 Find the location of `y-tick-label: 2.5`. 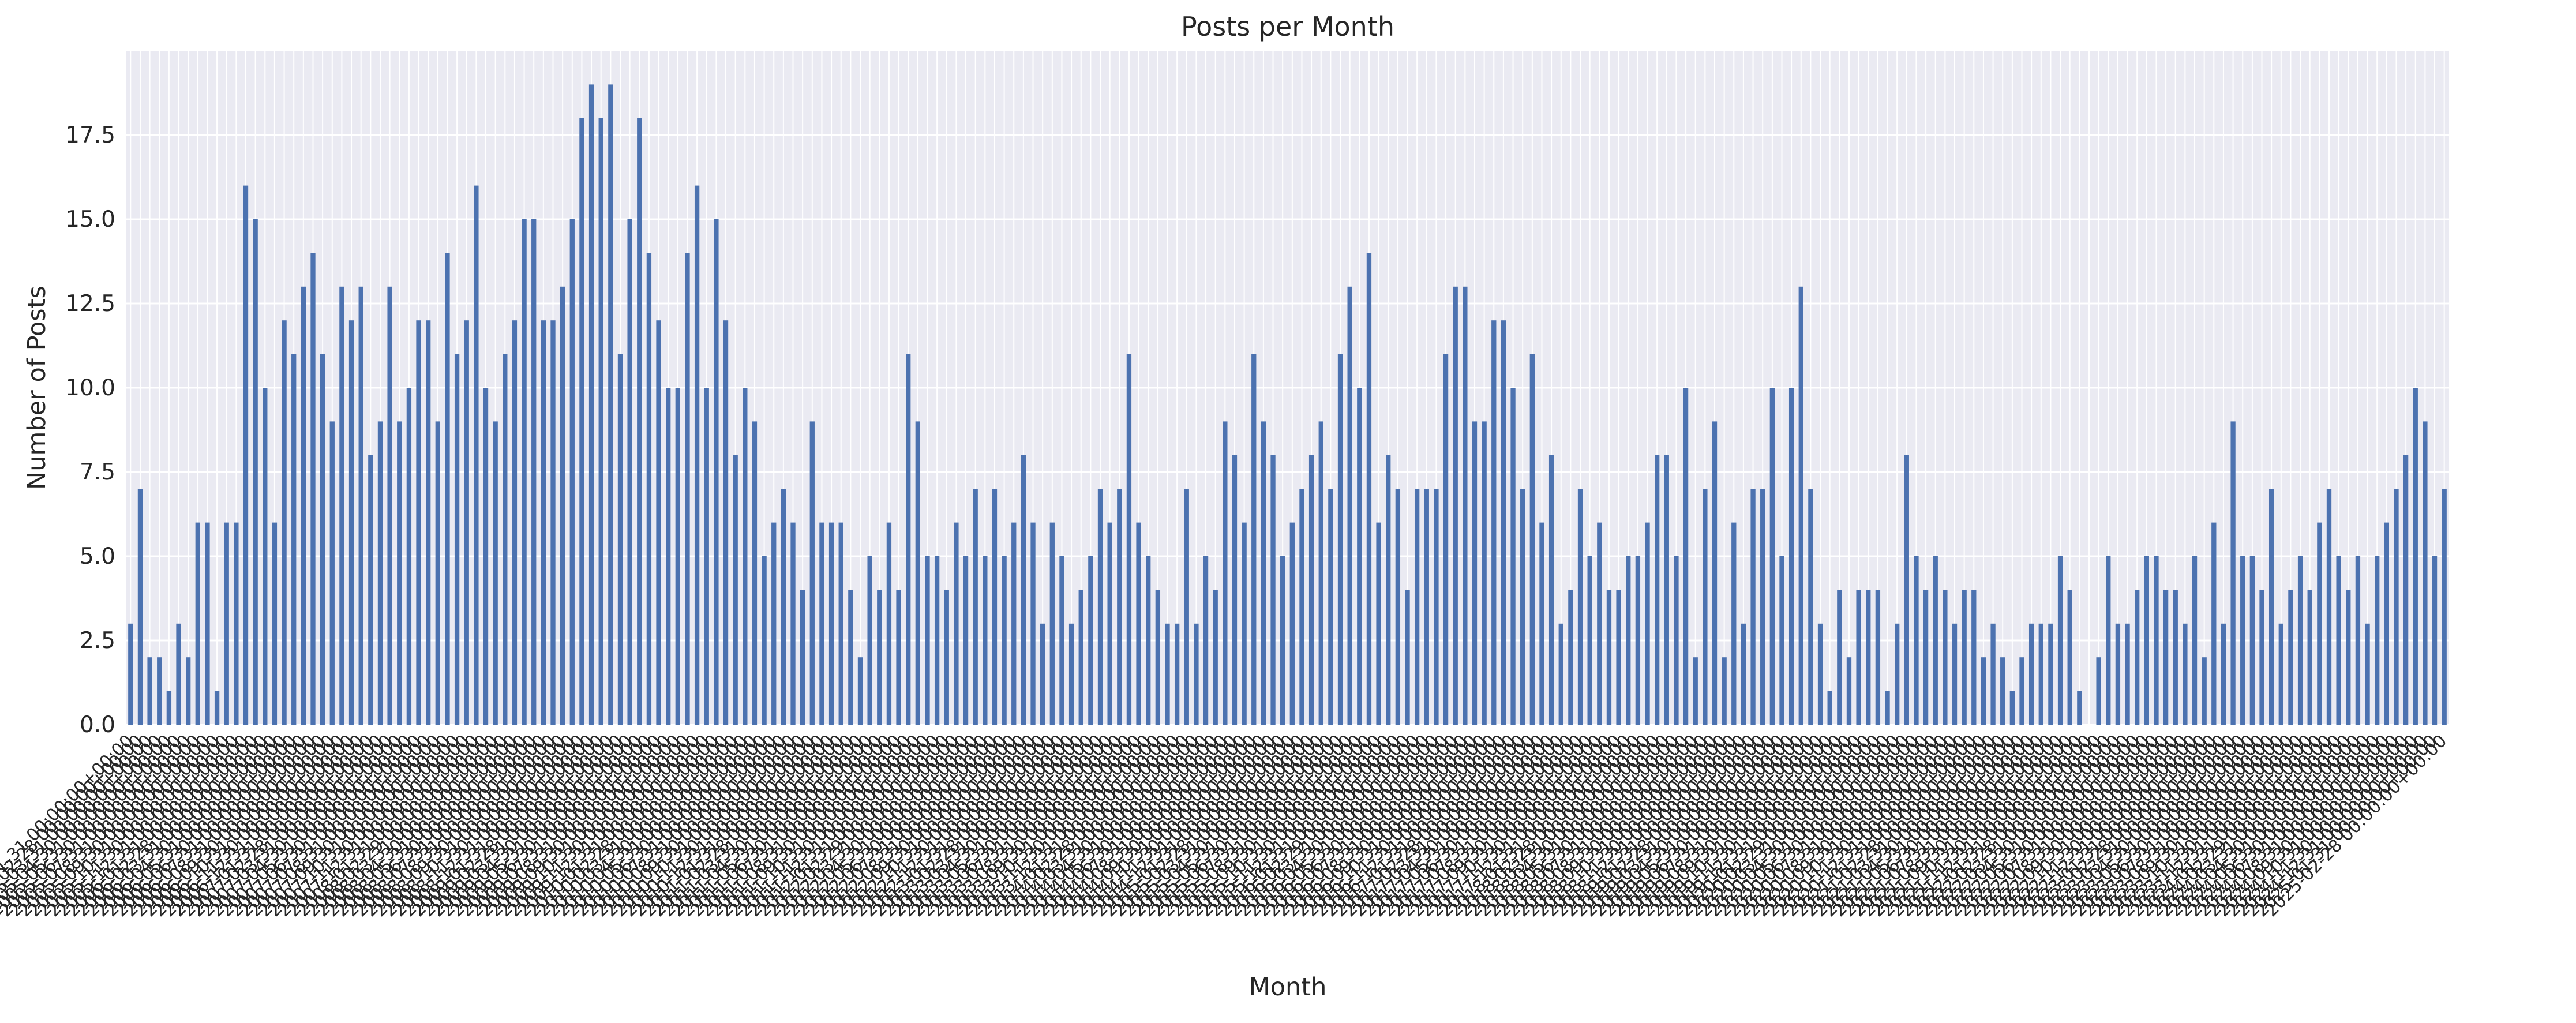

y-tick-label: 2.5 is located at coordinates (97, 641).